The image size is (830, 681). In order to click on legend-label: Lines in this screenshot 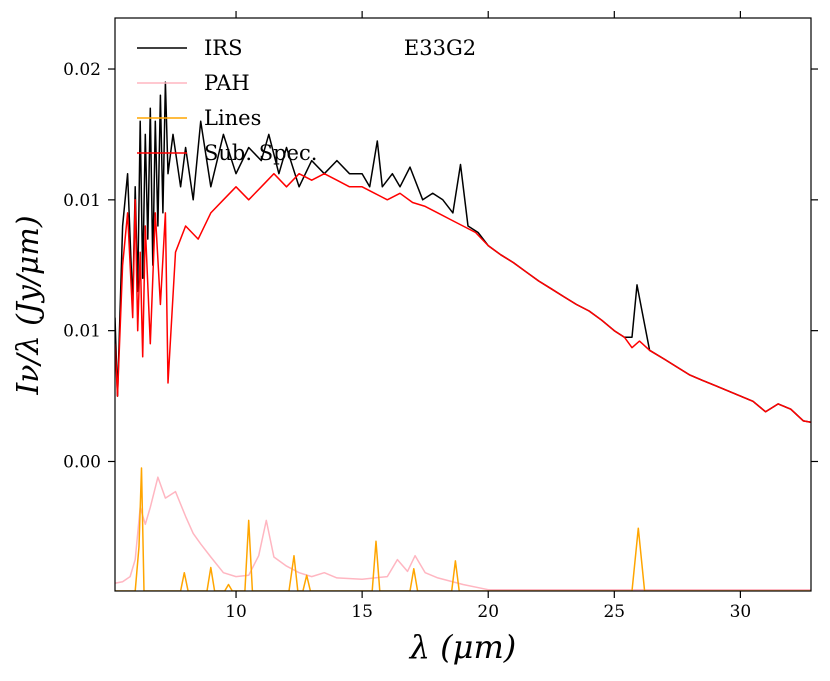, I will do `click(232, 118)`.